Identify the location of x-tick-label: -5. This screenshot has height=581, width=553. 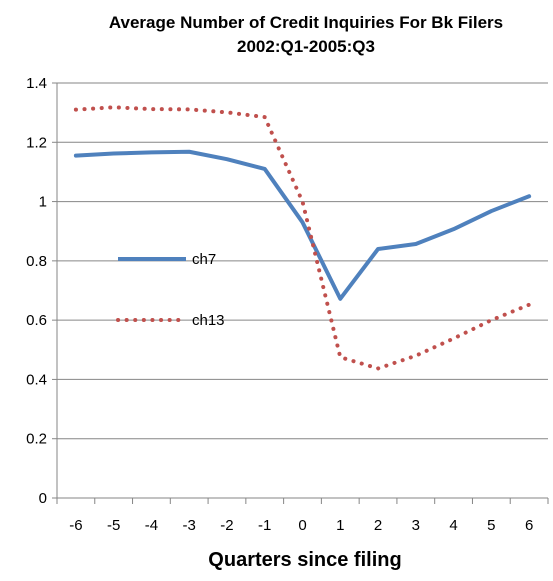
(113, 525).